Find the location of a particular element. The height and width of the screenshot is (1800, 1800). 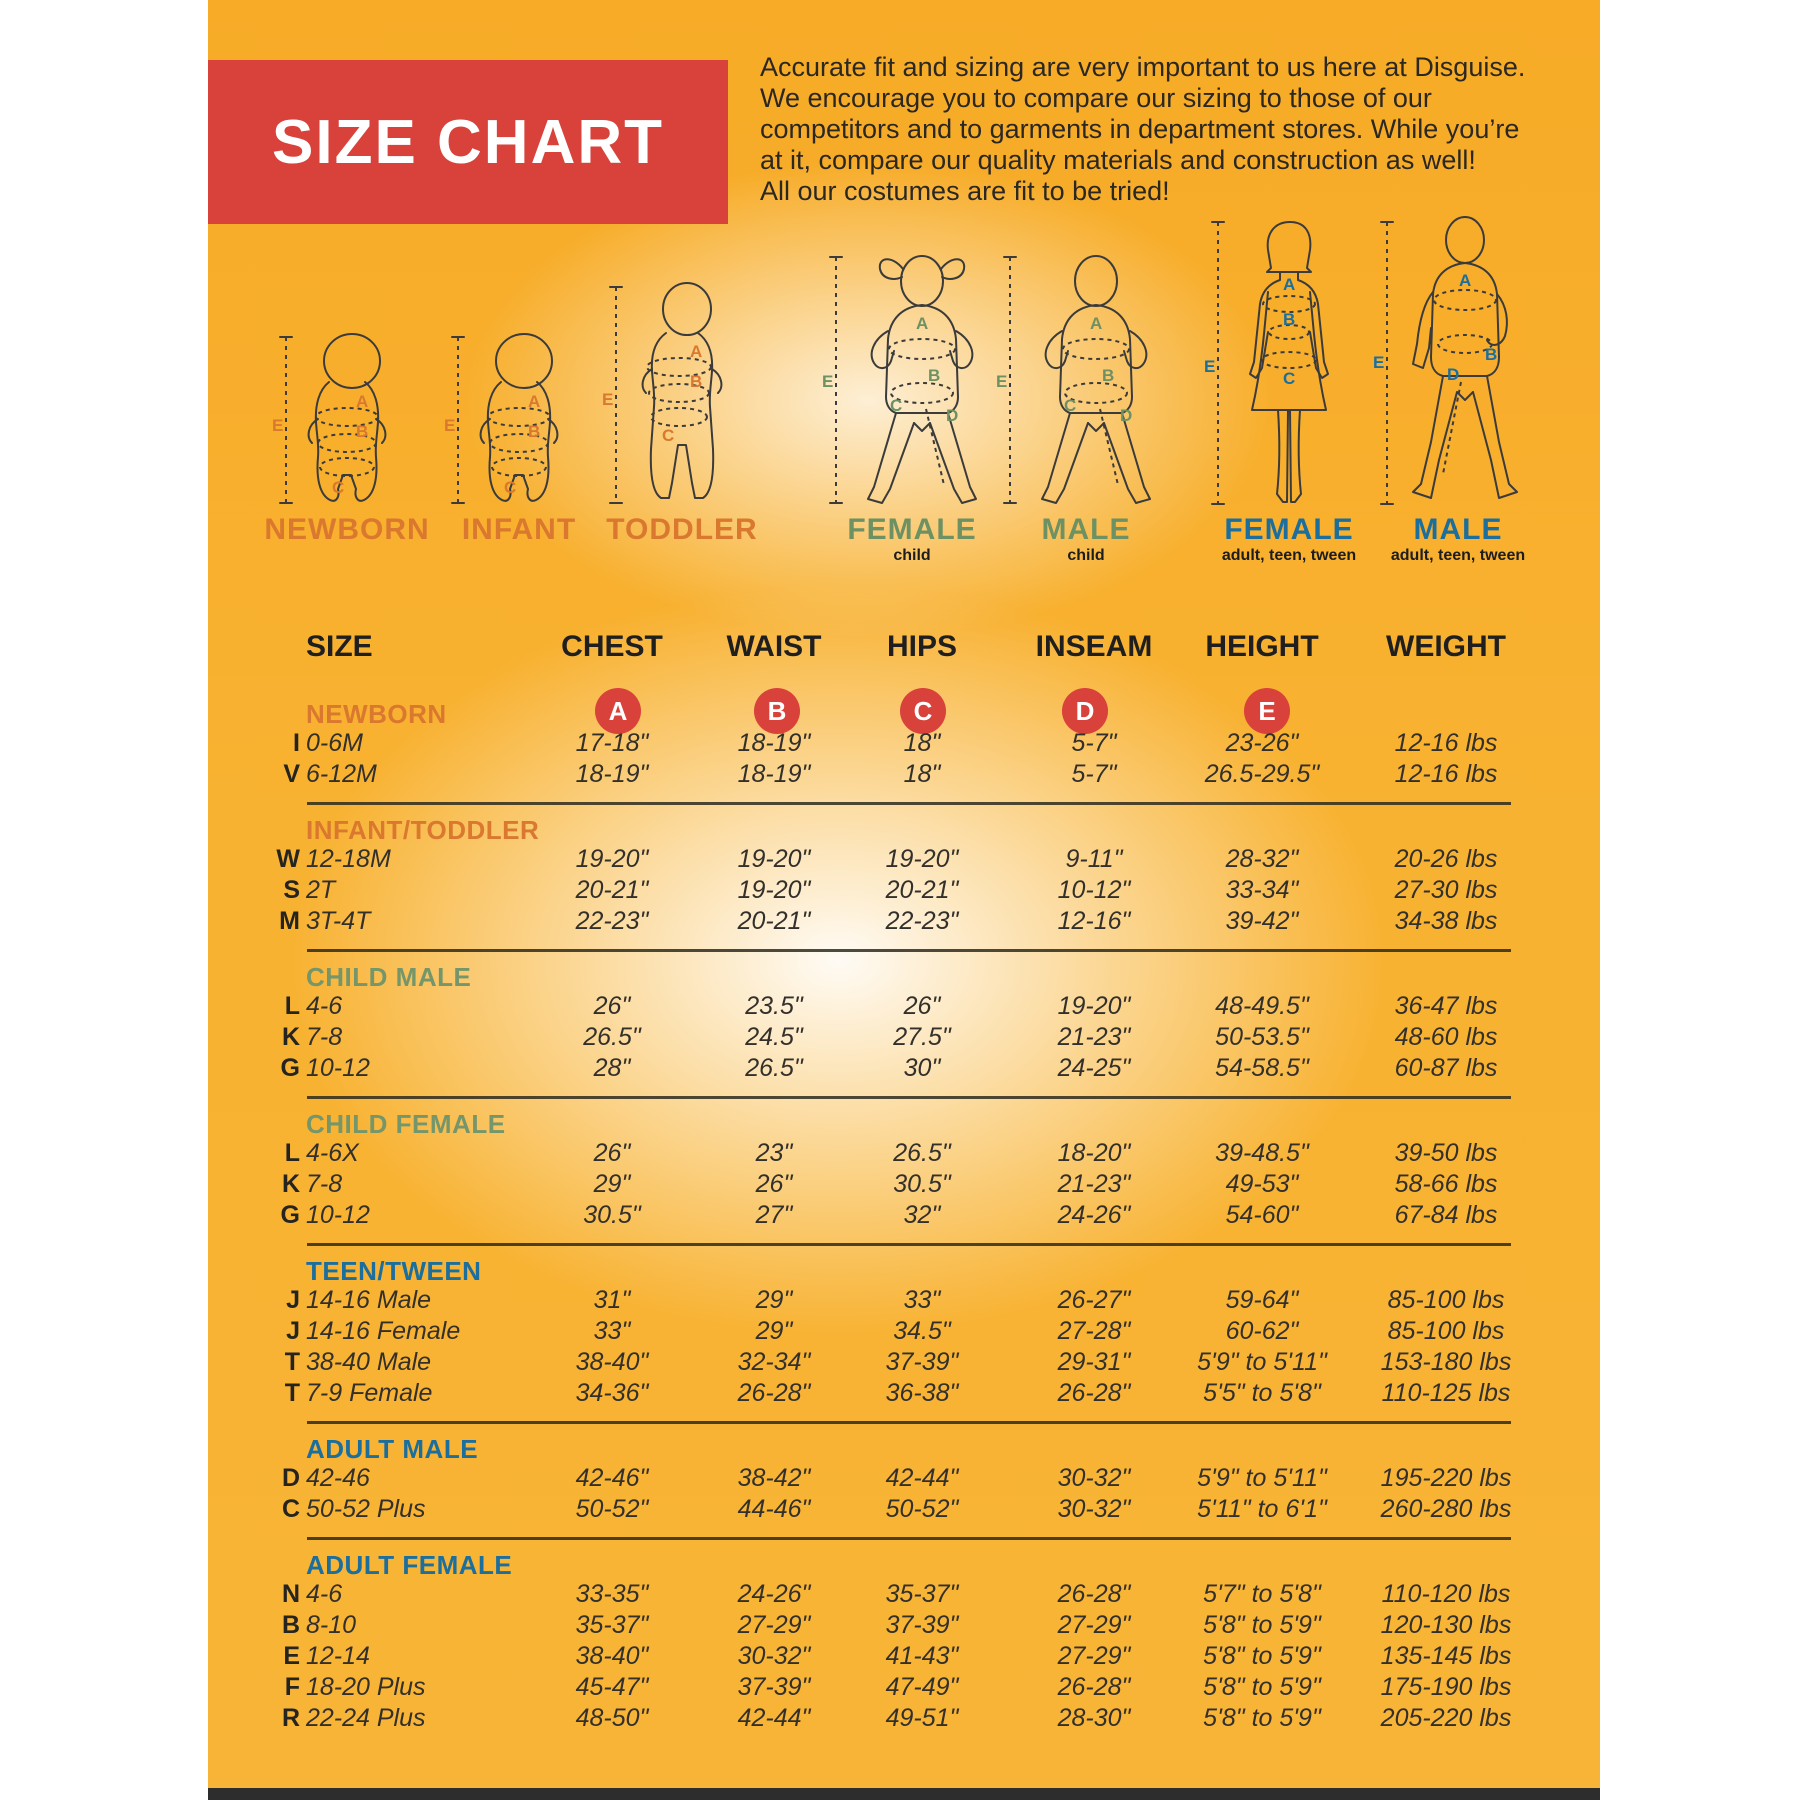

cell-weight: 260-280 lbs is located at coordinates (1446, 1509).